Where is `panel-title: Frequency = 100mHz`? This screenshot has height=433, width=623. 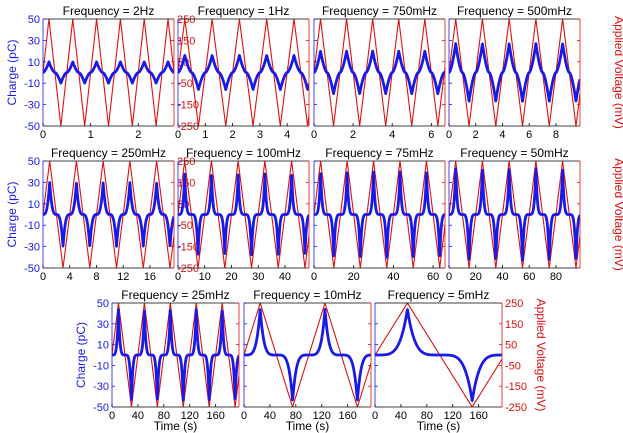 panel-title: Frequency = 100mHz is located at coordinates (243, 153).